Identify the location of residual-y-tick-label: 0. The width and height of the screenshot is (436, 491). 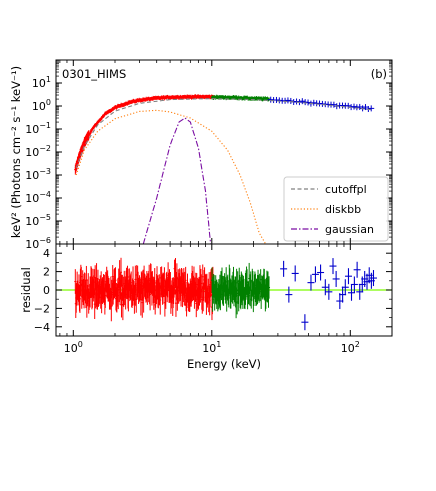
(46, 290).